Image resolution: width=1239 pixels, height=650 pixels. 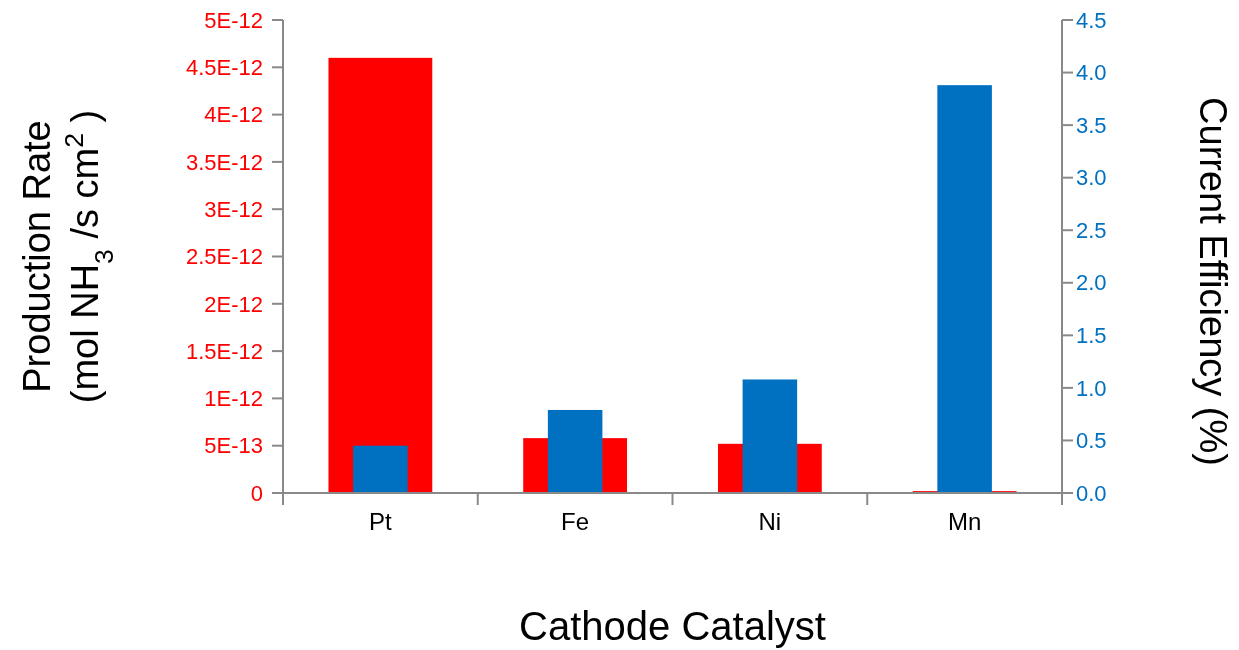 What do you see at coordinates (233, 446) in the screenshot?
I see `y-tick-label: 5E-13` at bounding box center [233, 446].